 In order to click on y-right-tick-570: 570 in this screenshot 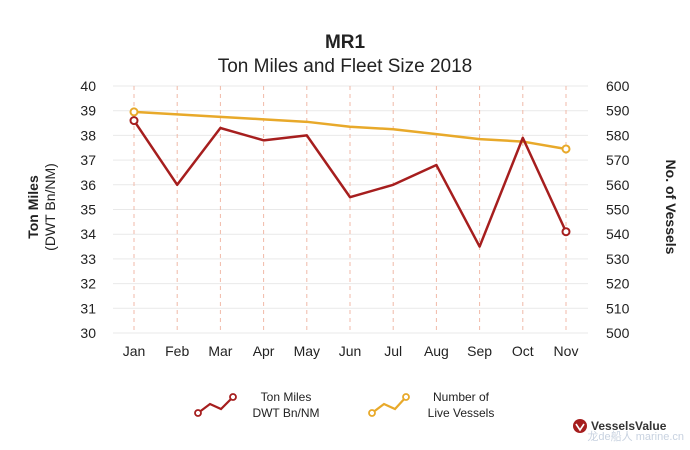, I will do `click(618, 160)`.